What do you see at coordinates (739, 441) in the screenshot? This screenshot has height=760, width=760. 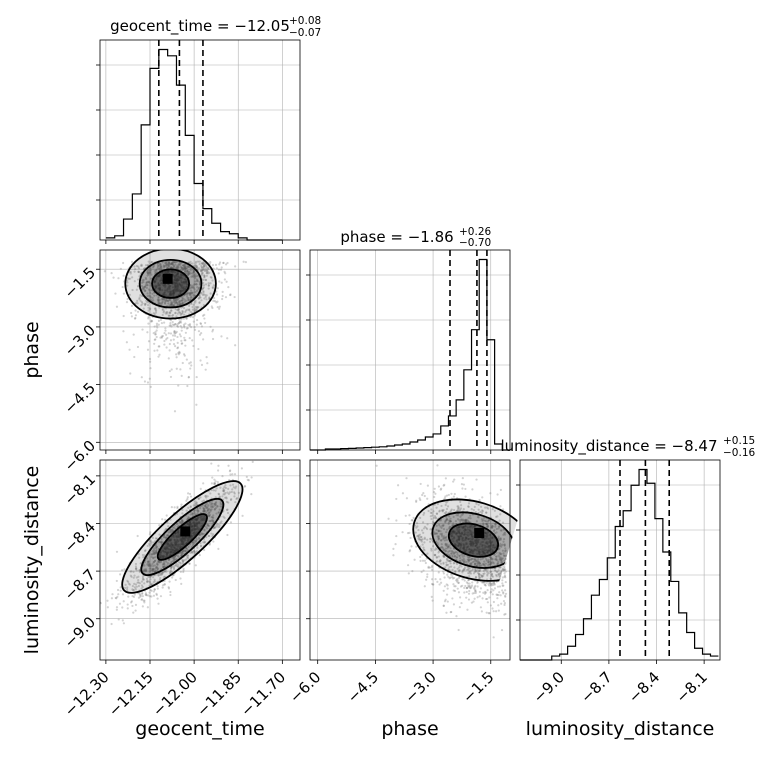 I see `title-luminosity_distance-upper: +0.15` at bounding box center [739, 441].